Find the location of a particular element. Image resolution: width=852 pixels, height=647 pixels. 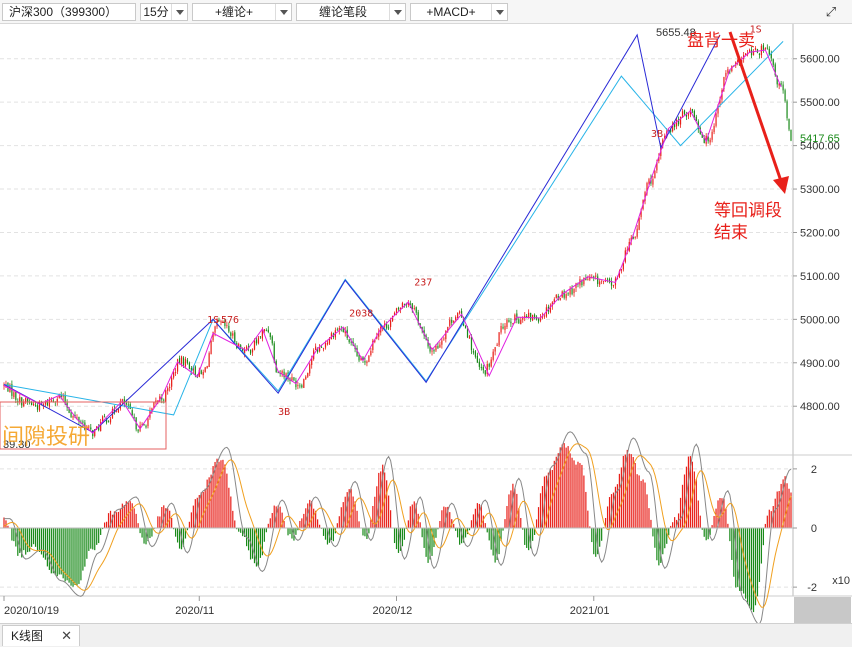

footer-tabbar: K线图 ✕ is located at coordinates (426, 635).